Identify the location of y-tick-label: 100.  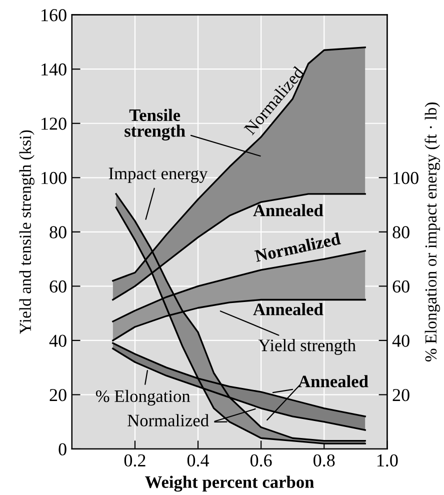
(54, 178).